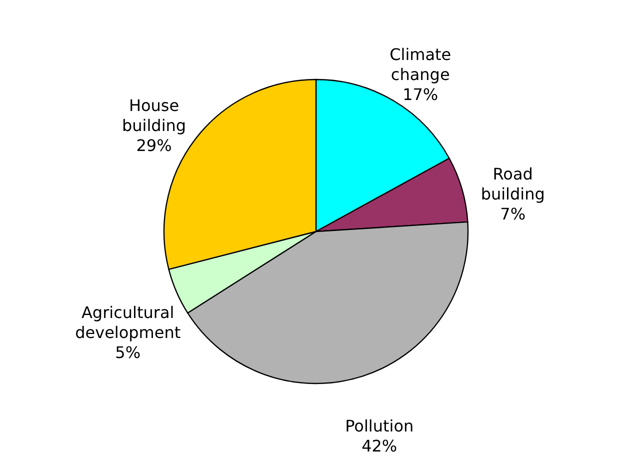 The width and height of the screenshot is (632, 463). Describe the element at coordinates (420, 94) in the screenshot. I see `data-label: 17%` at that location.